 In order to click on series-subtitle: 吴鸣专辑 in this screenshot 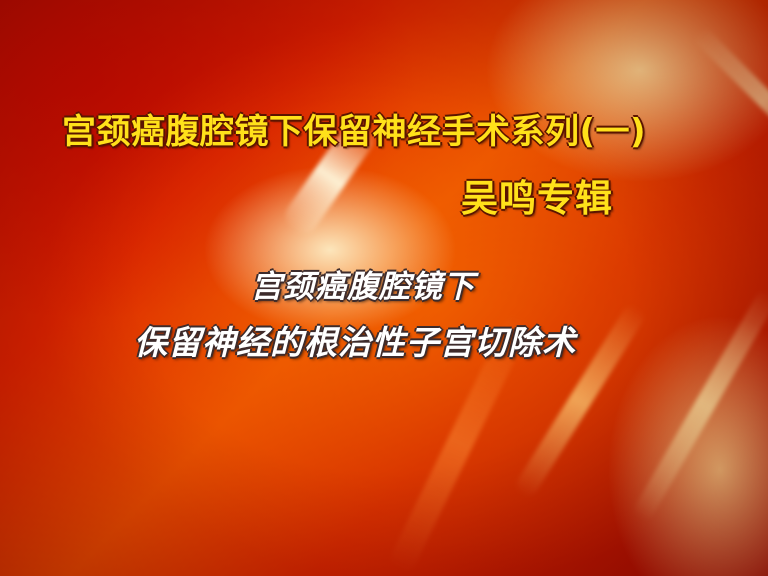, I will do `click(537, 198)`.